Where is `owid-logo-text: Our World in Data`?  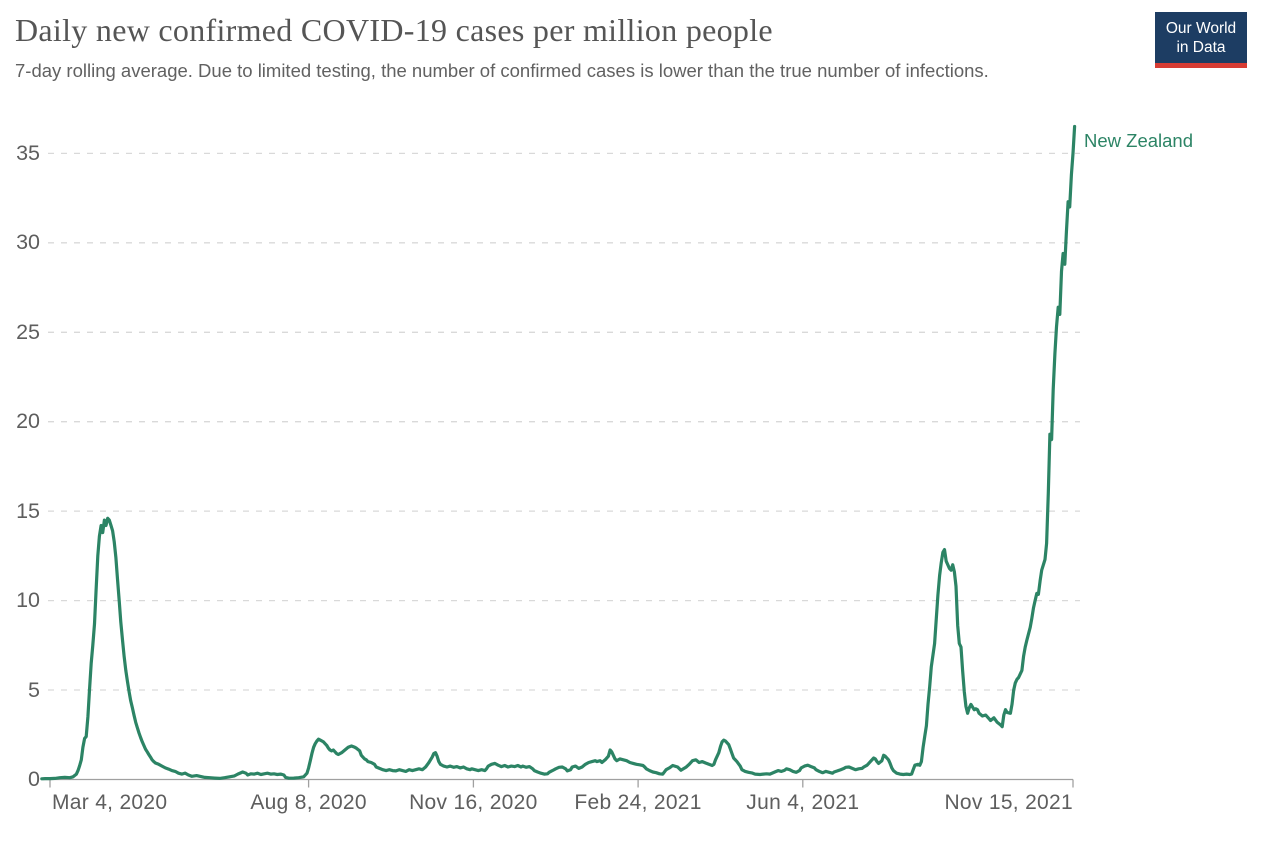 owid-logo-text: Our World in Data is located at coordinates (1201, 37).